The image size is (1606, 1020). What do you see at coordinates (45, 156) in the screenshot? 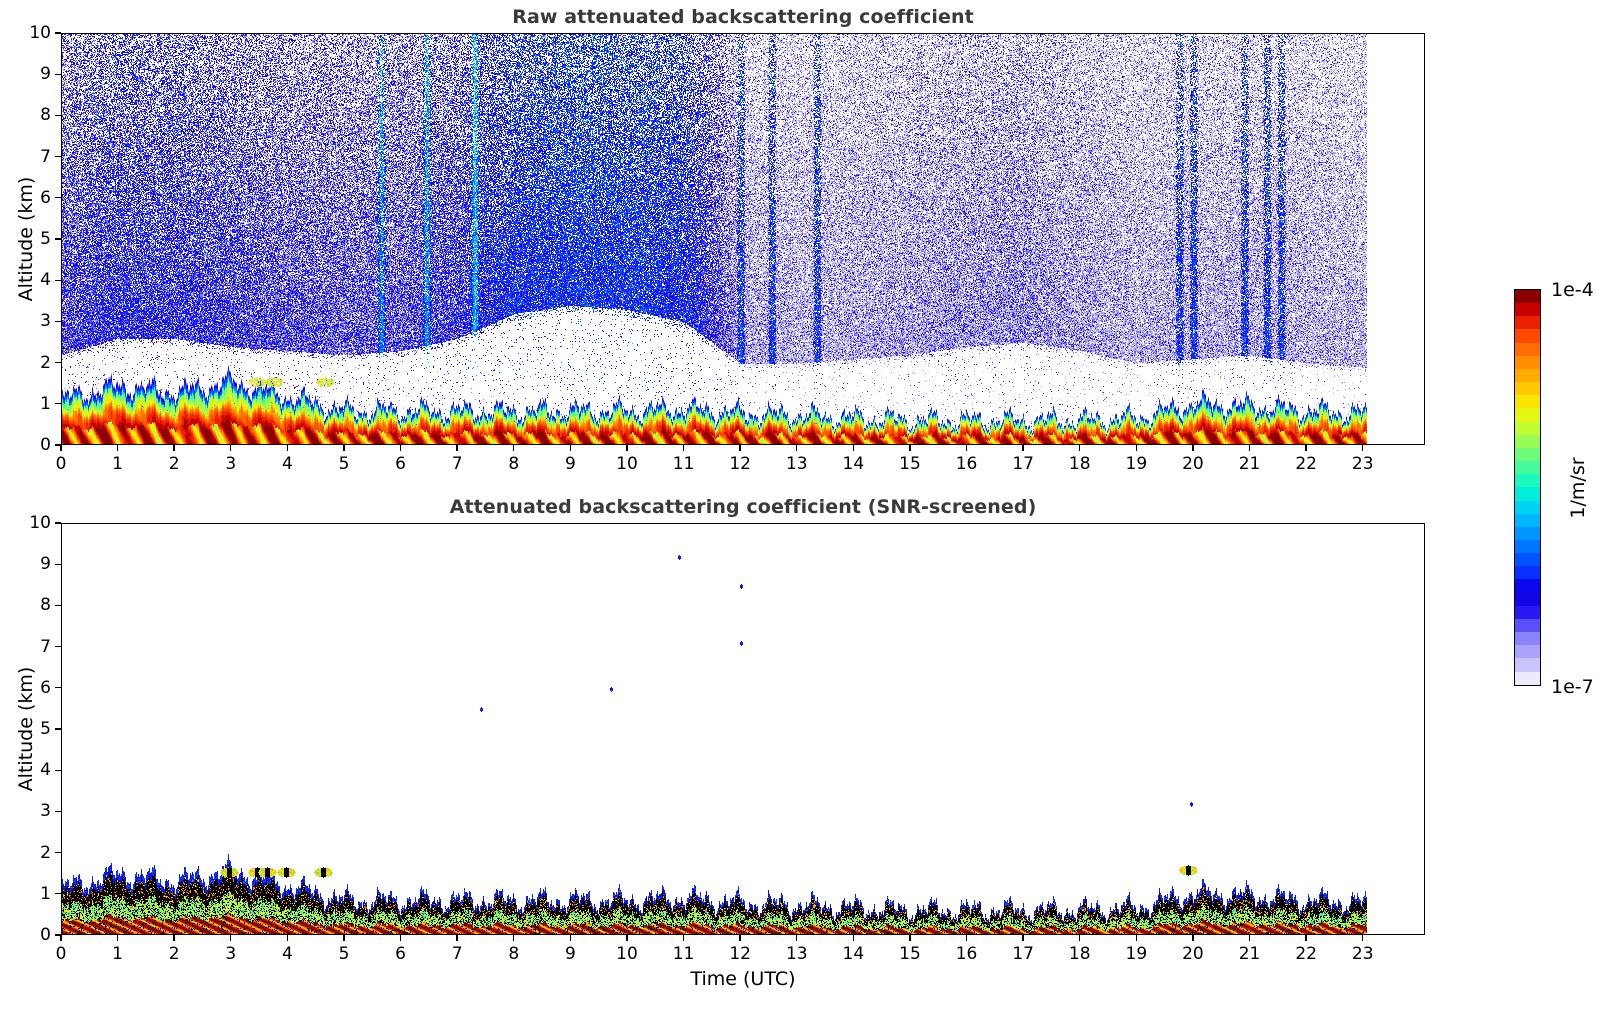
I see `y-tick-label: 7` at bounding box center [45, 156].